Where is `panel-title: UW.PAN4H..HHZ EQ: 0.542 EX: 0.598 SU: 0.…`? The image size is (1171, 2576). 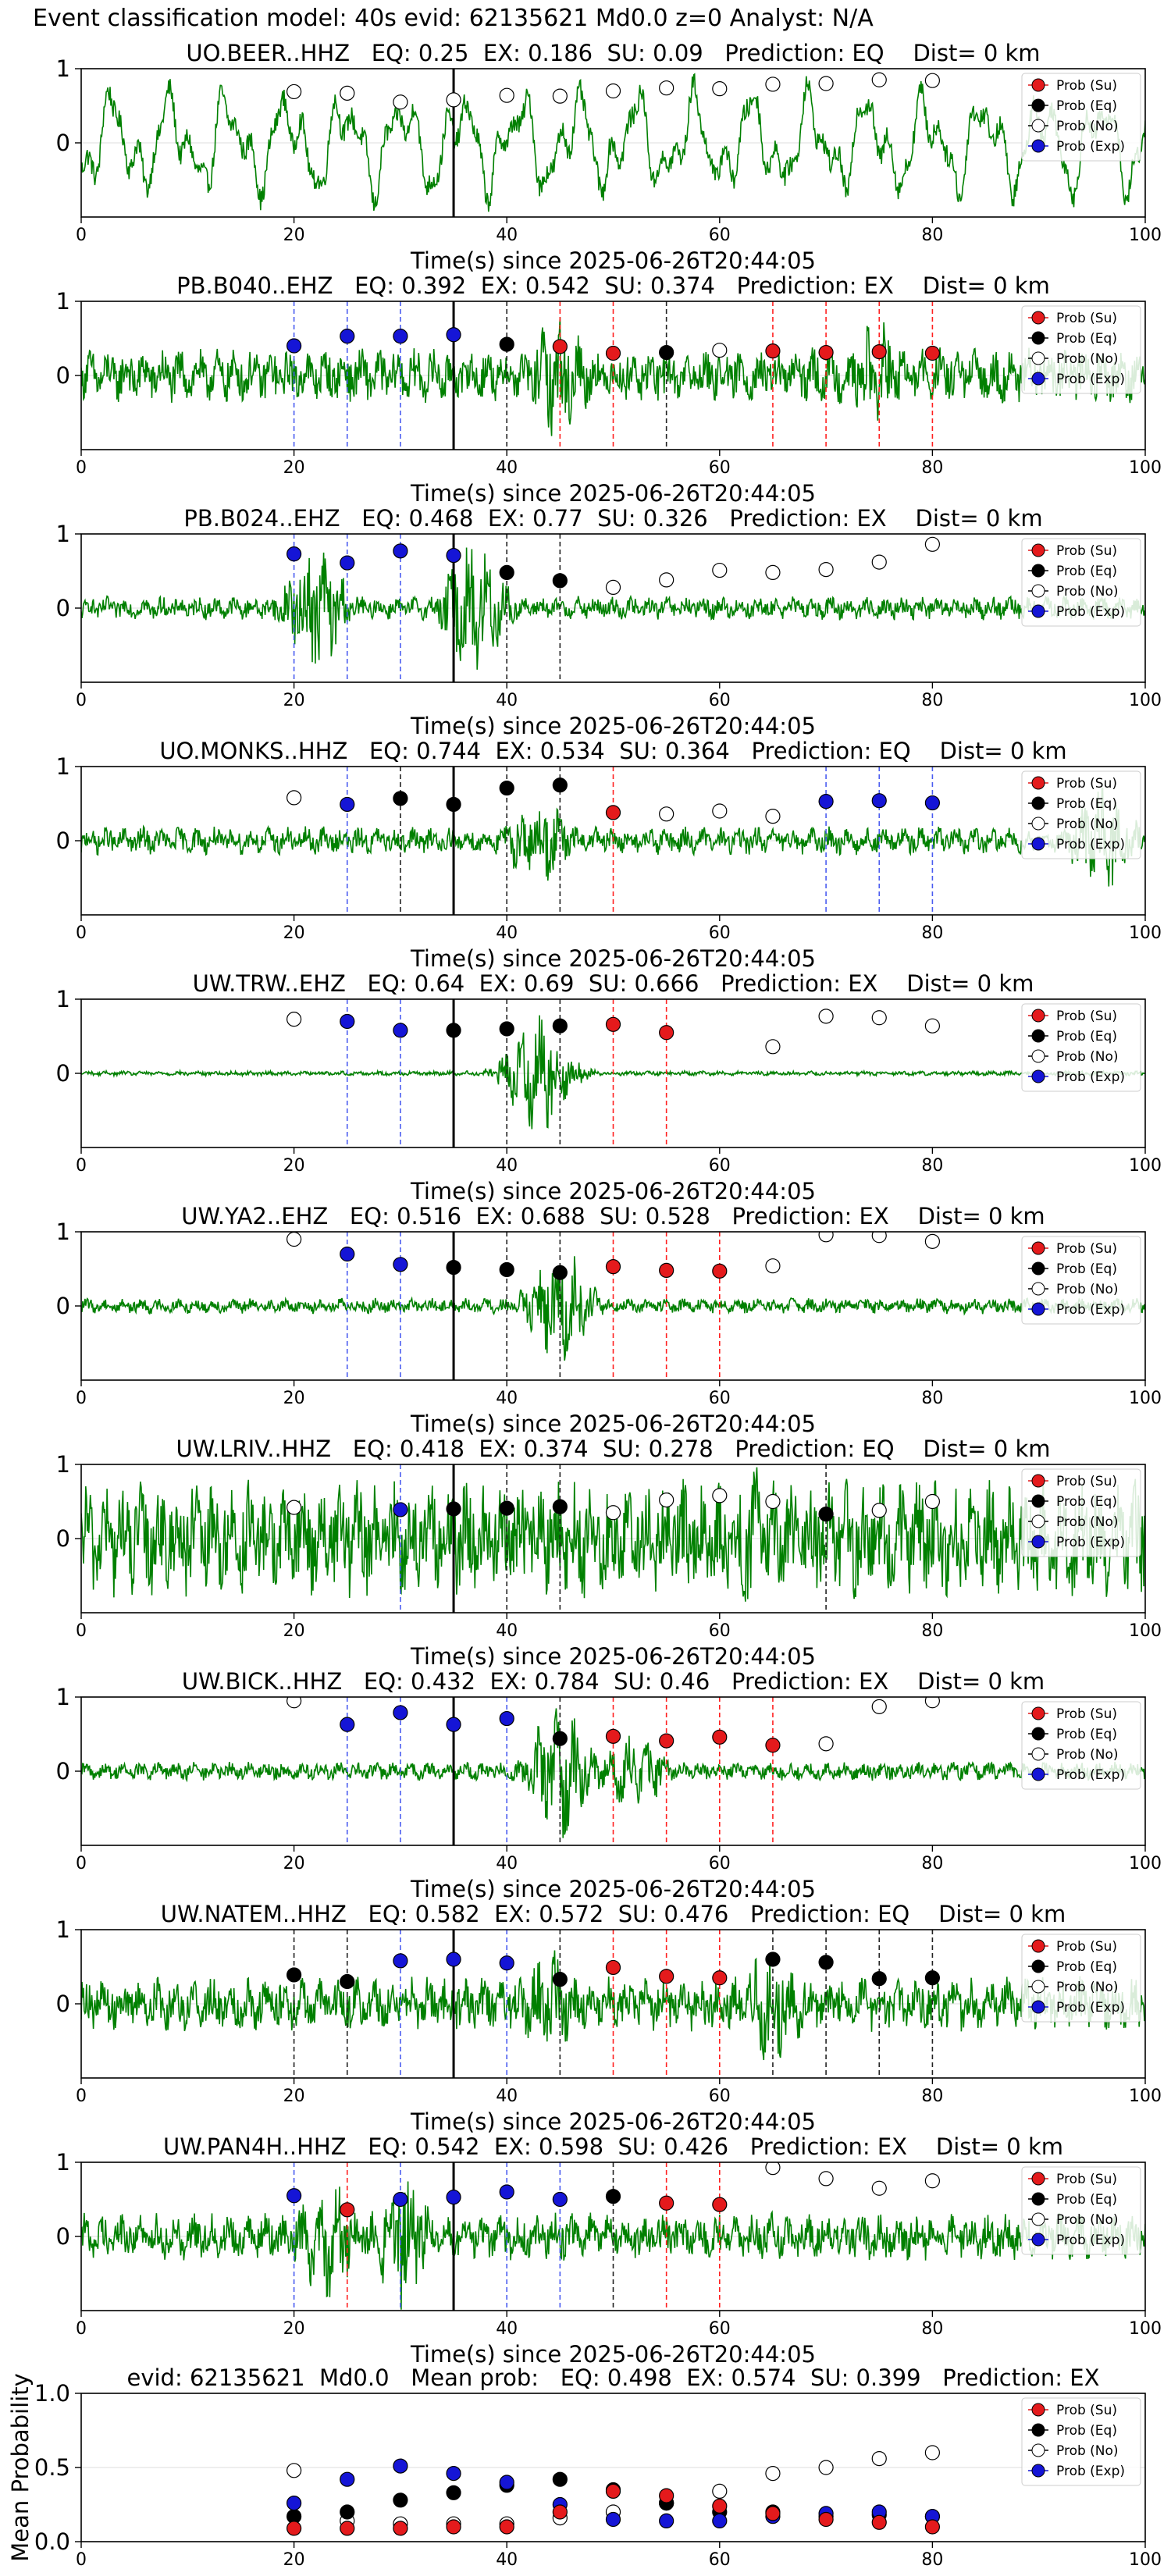
panel-title: UW.PAN4H..HHZ EQ: 0.542 EX: 0.598 SU: 0.… is located at coordinates (613, 2146).